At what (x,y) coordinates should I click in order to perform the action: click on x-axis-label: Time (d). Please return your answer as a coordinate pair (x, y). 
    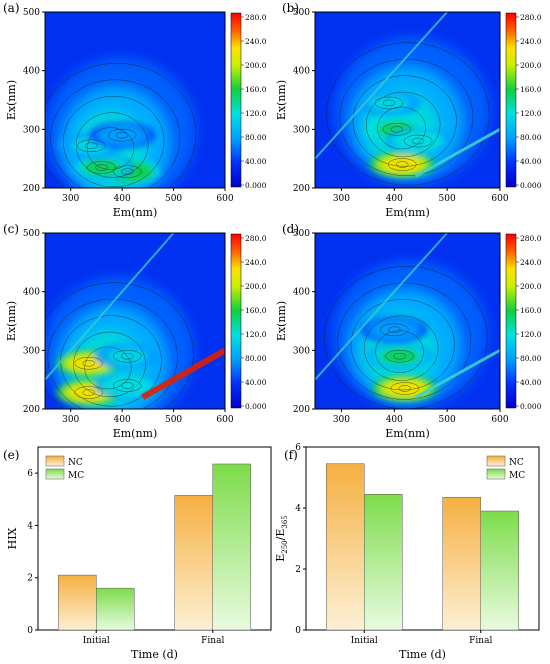
    Looking at the image, I should click on (154, 654).